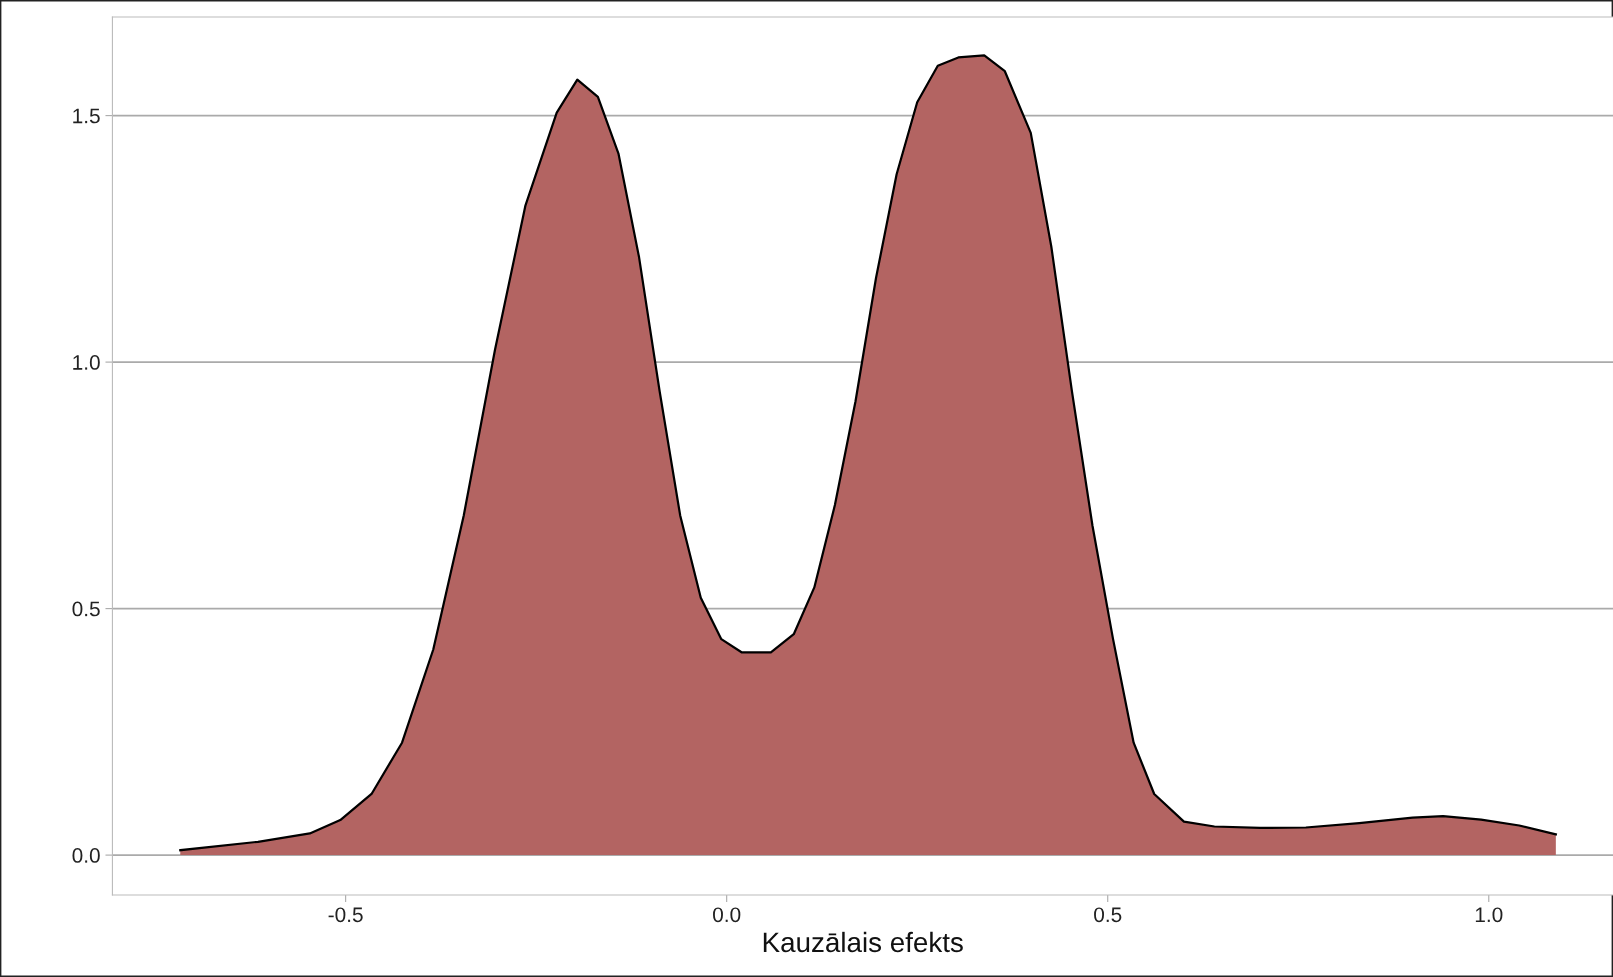  What do you see at coordinates (86, 855) in the screenshot?
I see `y-tick-label: 0.0` at bounding box center [86, 855].